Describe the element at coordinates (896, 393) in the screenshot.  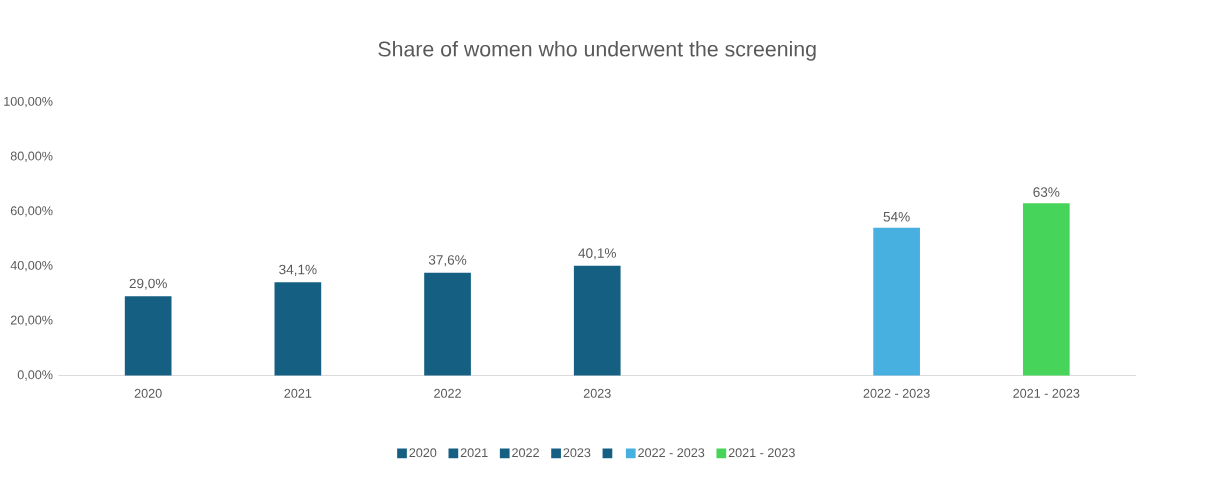
I see `x-tick-label: 2022 - 2023` at that location.